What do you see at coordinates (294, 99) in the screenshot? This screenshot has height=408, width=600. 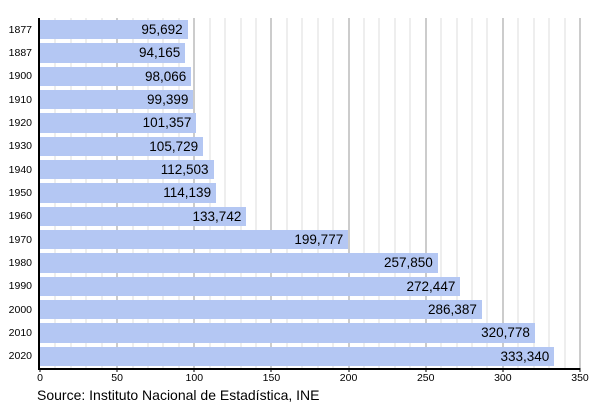 I see `bar-row: 1910 99,399` at bounding box center [294, 99].